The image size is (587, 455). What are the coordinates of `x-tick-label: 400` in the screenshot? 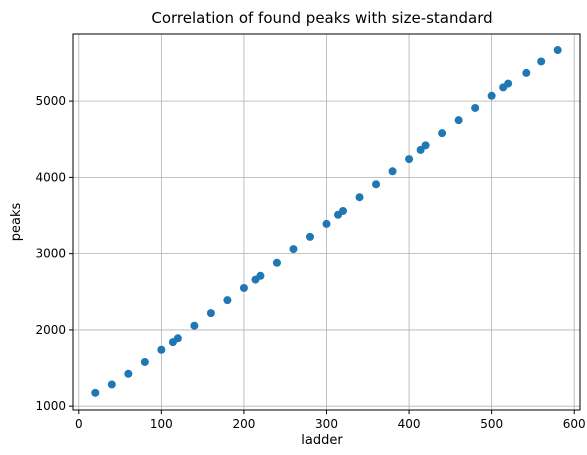 It's located at (409, 424).